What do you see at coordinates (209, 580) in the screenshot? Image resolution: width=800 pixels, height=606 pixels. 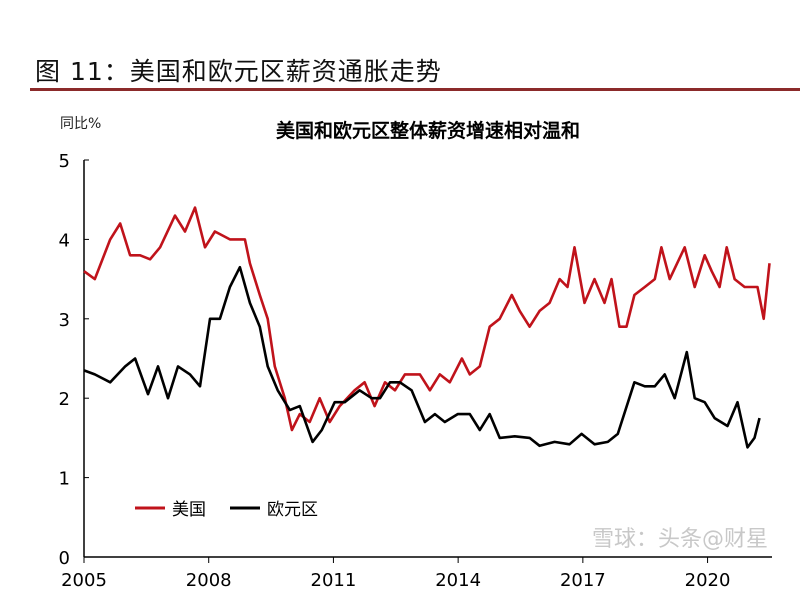 I see `x-tick-label: 2008` at bounding box center [209, 580].